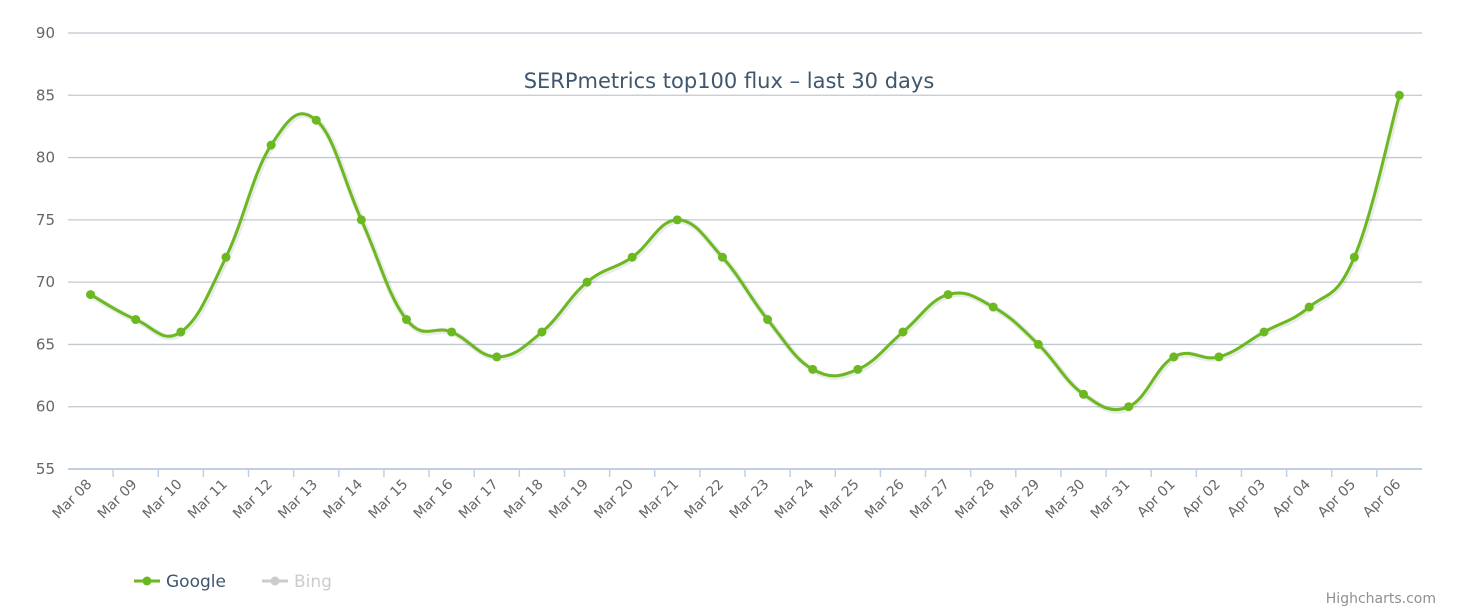 The image size is (1458, 609). I want to click on y-tick-label: 85, so click(45, 95).